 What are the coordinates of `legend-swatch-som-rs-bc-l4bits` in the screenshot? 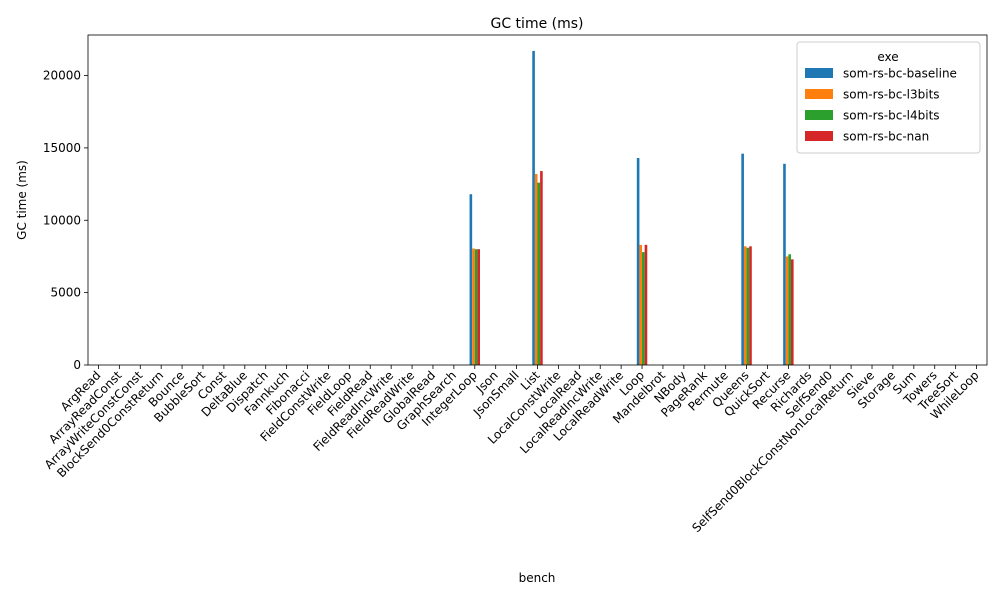 It's located at (819, 115).